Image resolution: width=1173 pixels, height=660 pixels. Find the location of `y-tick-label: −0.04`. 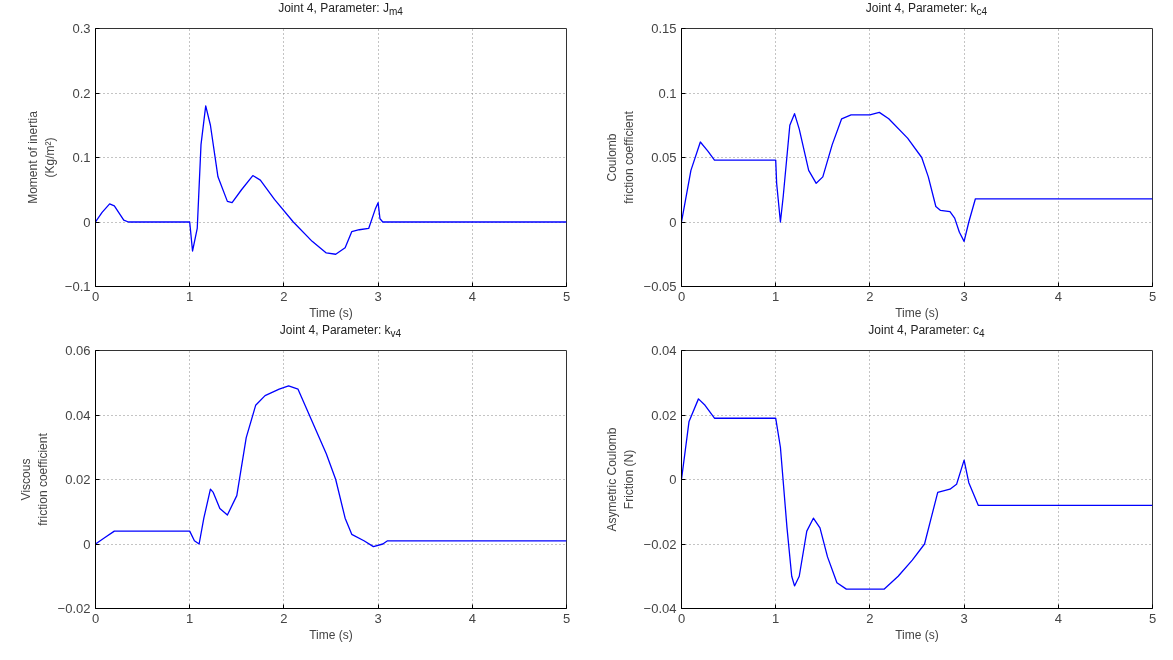

y-tick-label: −0.04 is located at coordinates (660, 608).